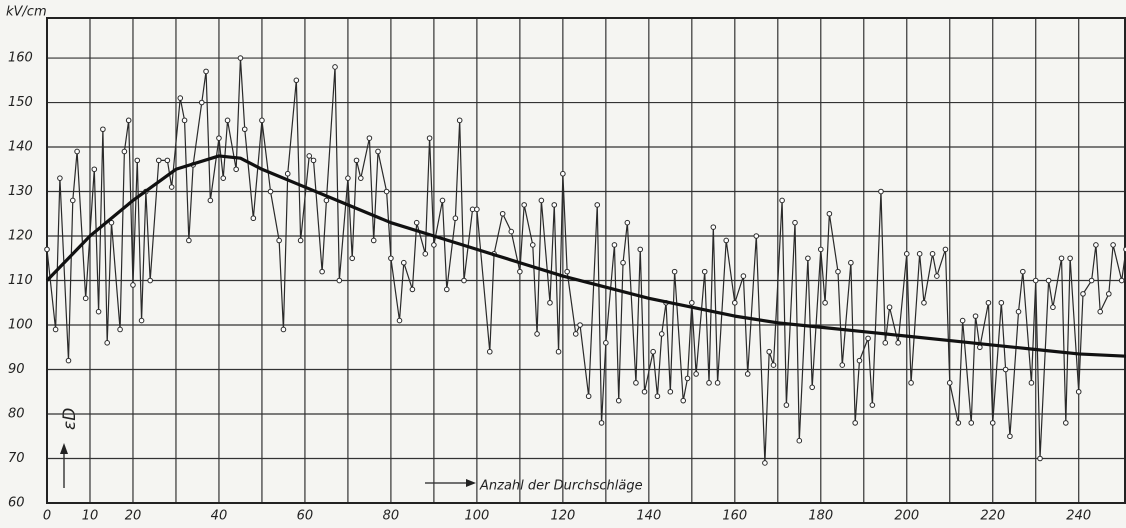 This screenshot has height=528, width=1126. What do you see at coordinates (471, 483) in the screenshot?
I see `annotation-arrowhead` at bounding box center [471, 483].